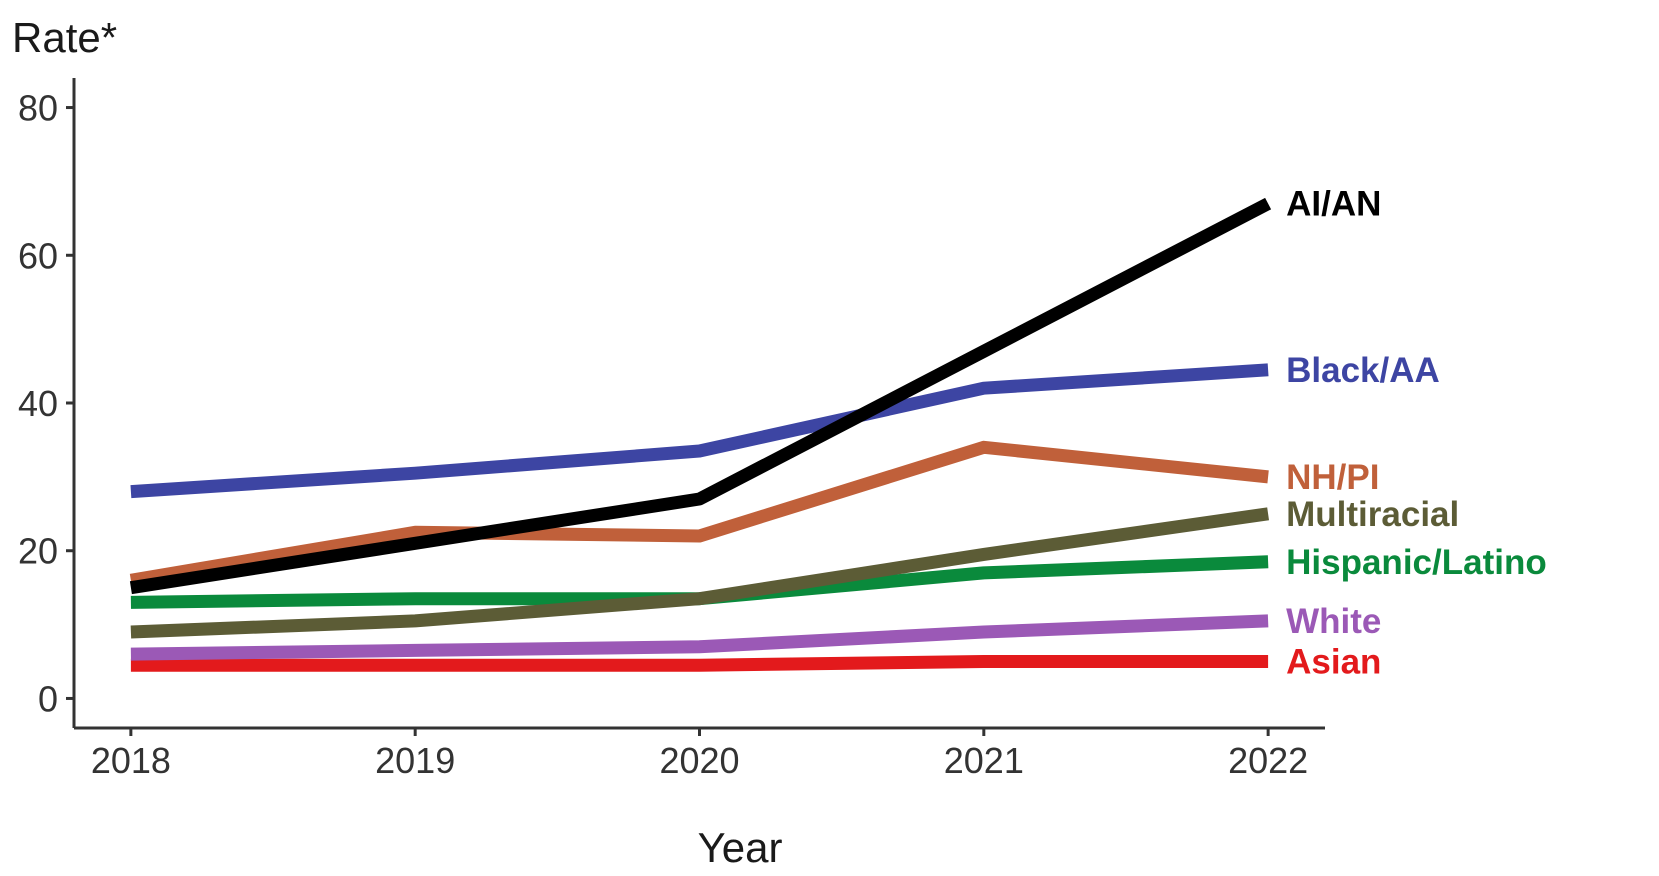 This screenshot has height=876, width=1659. Describe the element at coordinates (700, 573) in the screenshot. I see `series-line-multiracial` at that location.